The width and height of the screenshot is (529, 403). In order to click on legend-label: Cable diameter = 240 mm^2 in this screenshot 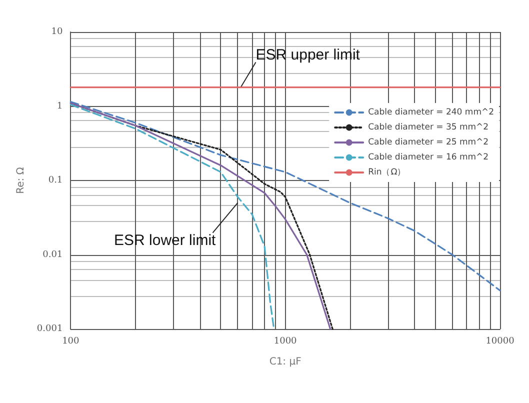, I will do `click(431, 113)`.